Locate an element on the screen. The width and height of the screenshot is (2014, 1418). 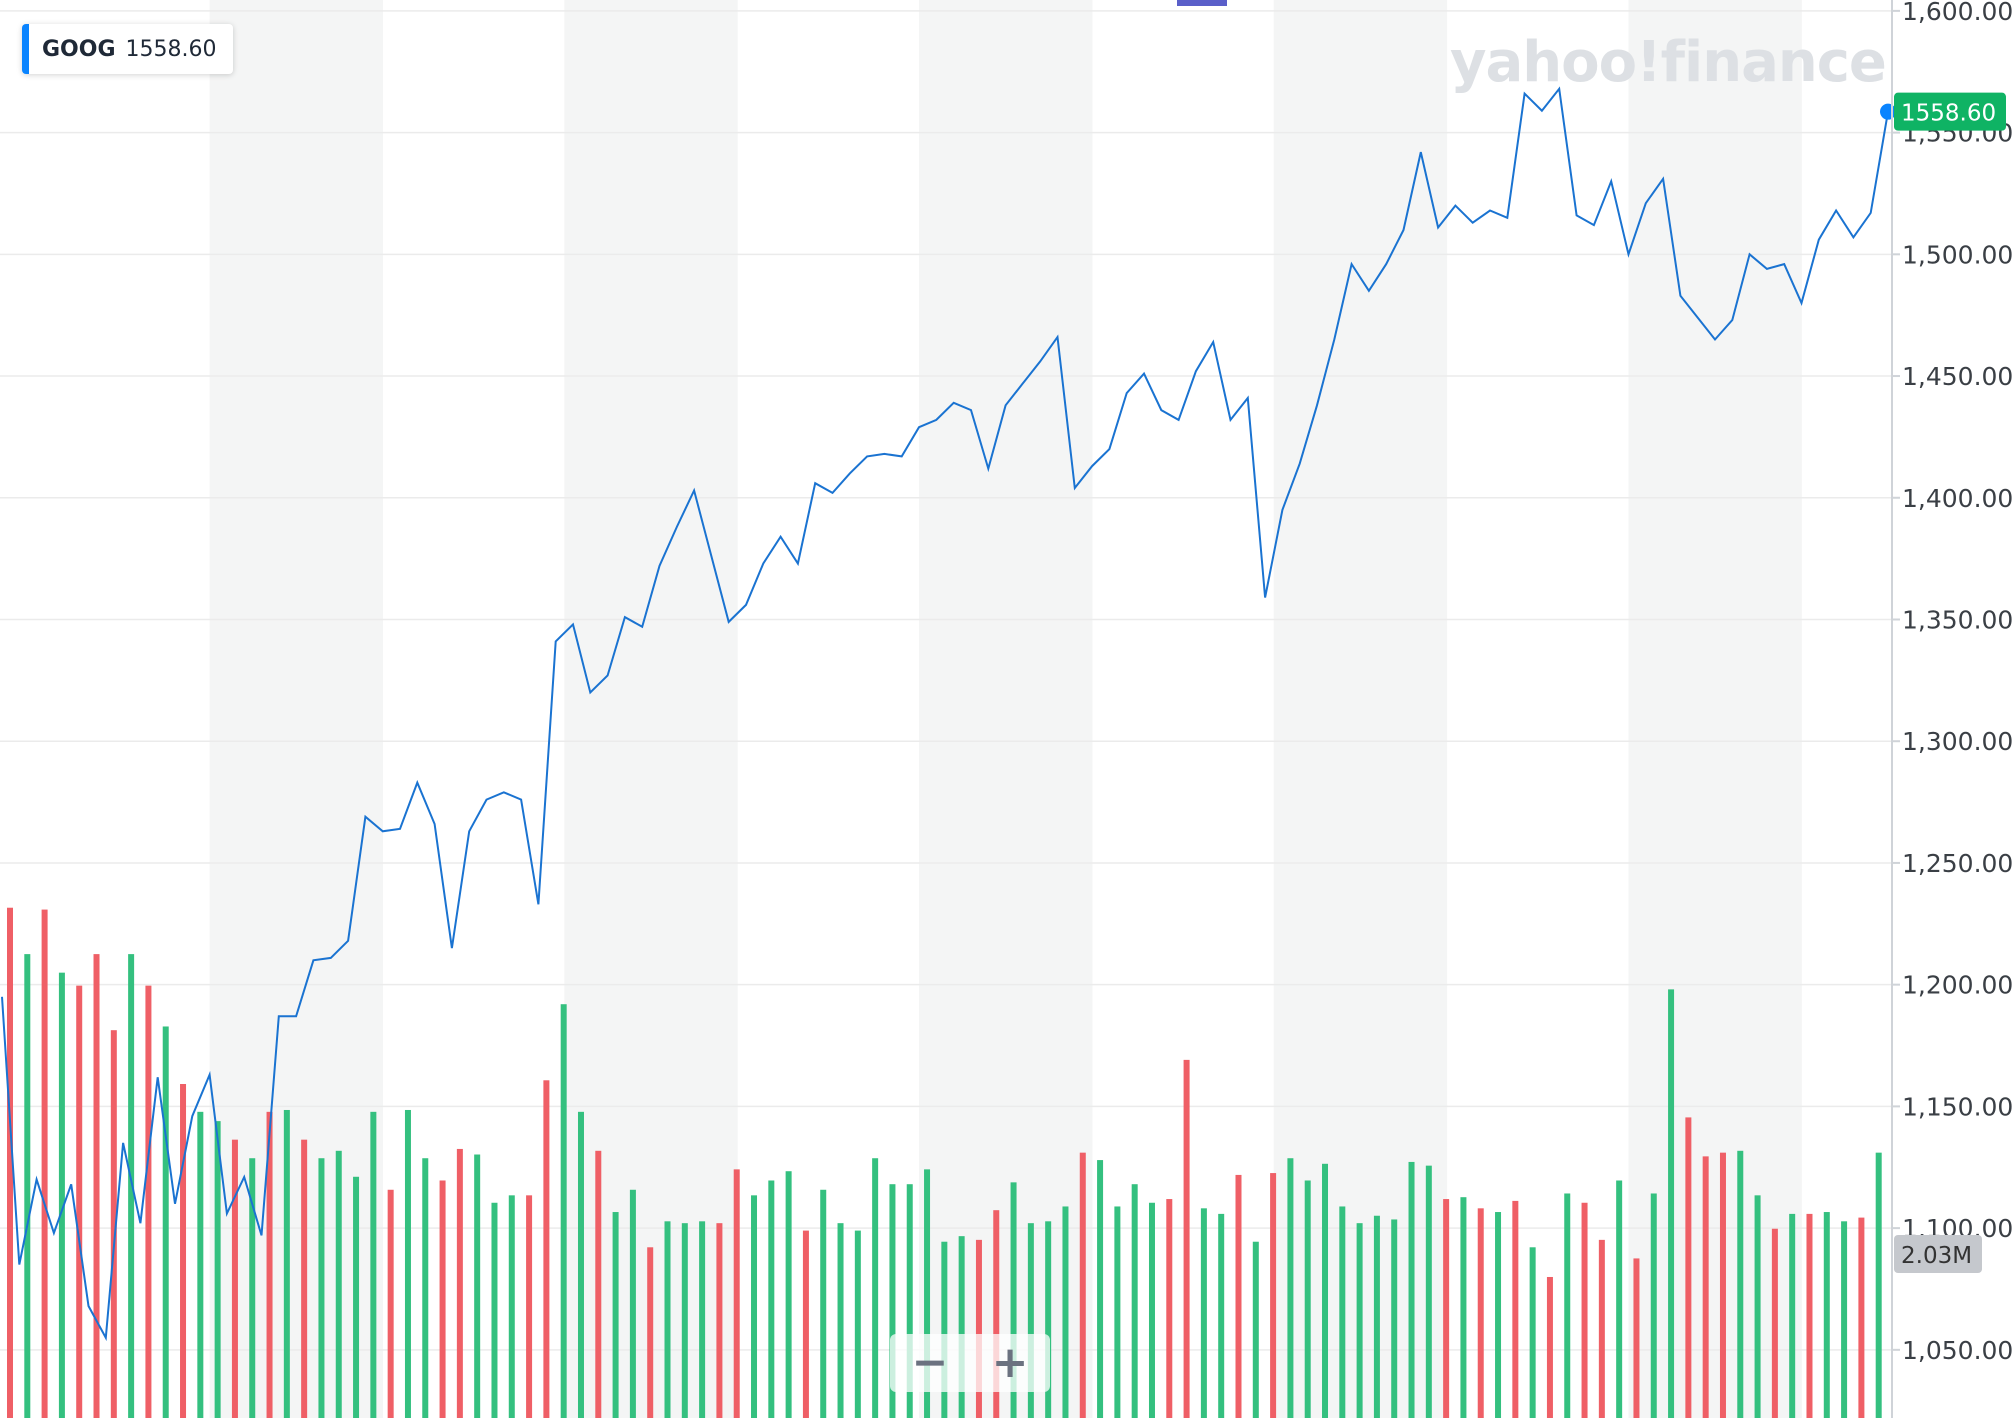
y-tick-label: 1,400.00 is located at coordinates (1957, 498).